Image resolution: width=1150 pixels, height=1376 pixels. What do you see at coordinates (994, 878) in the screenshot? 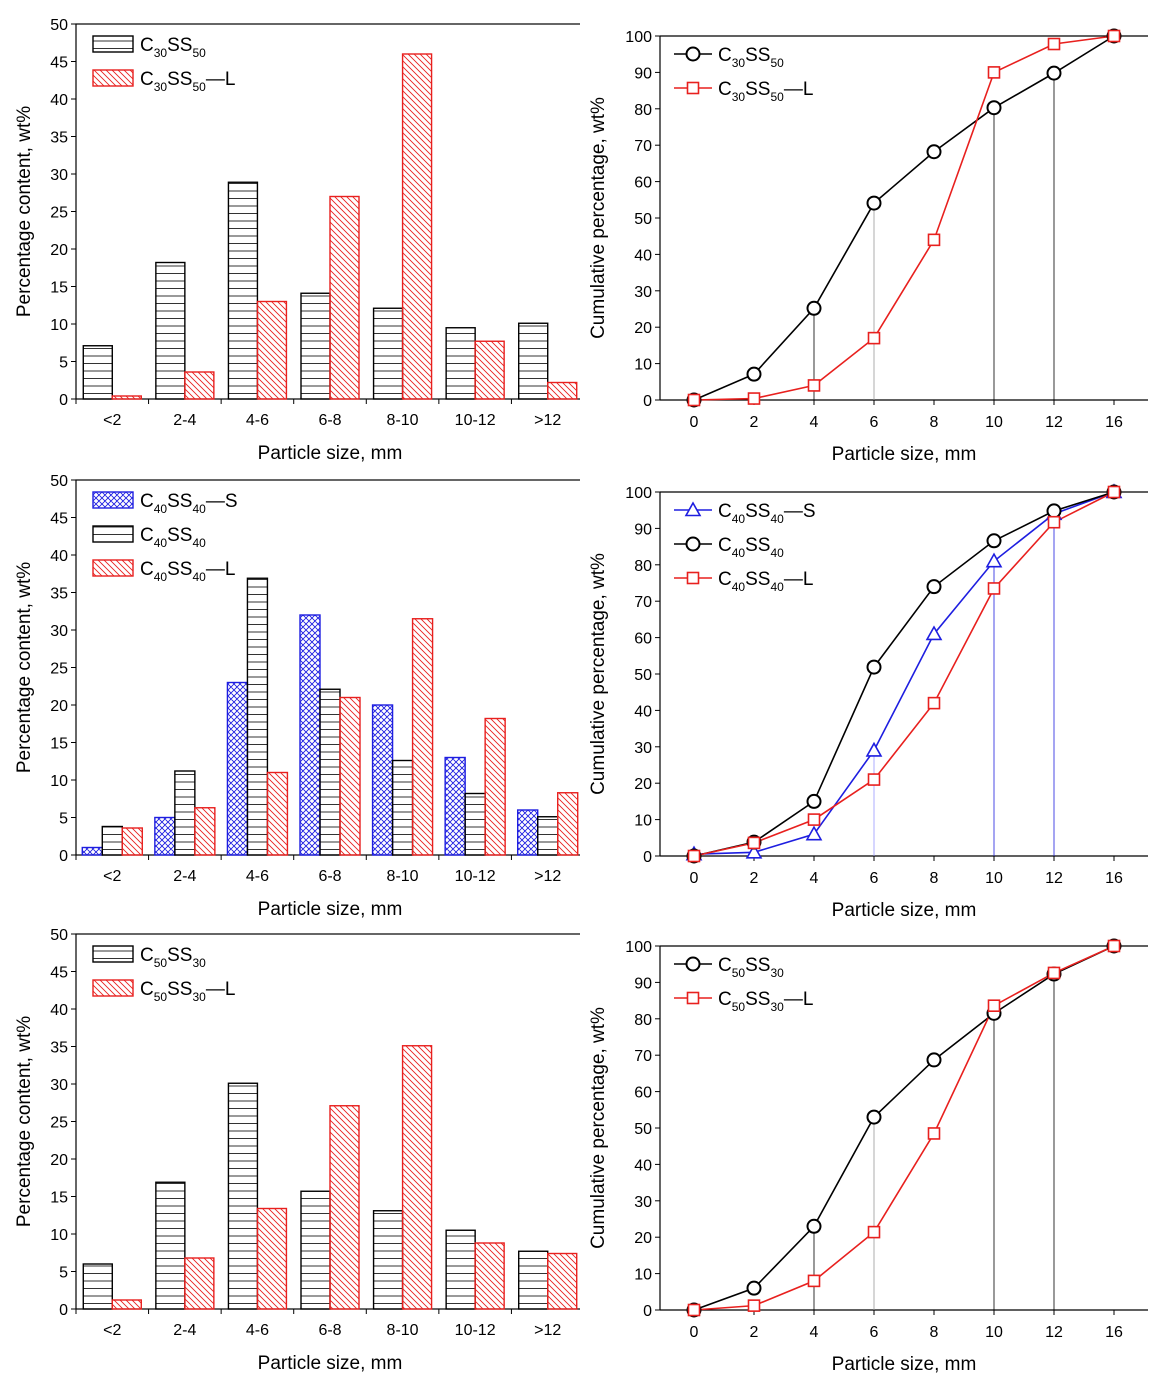
I see `x-tick-label: 10` at bounding box center [994, 878].